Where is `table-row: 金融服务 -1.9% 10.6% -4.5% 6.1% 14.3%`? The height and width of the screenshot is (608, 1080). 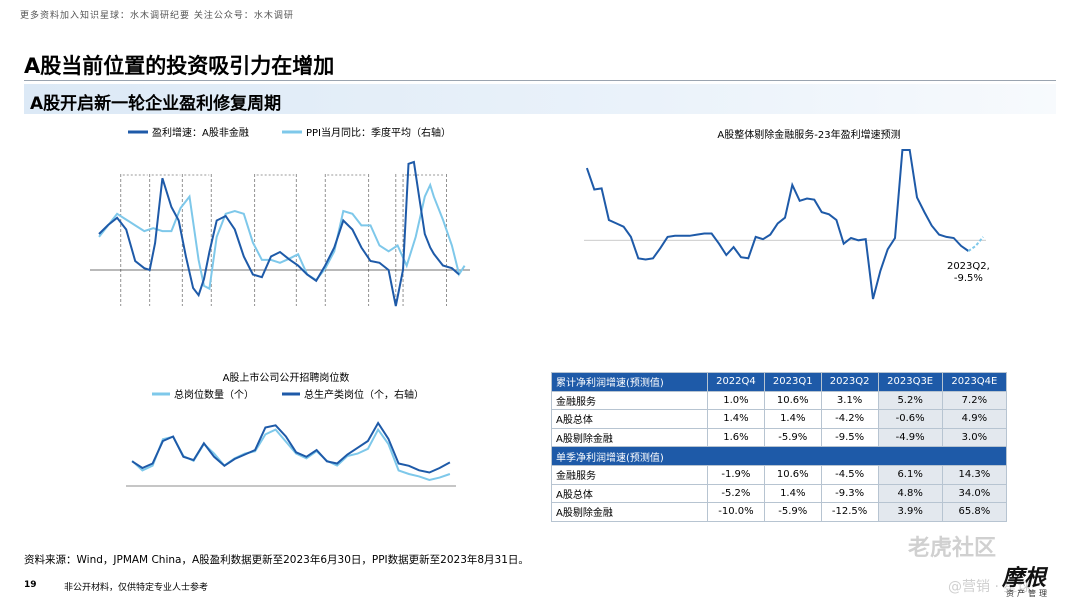 table-row: 金融服务 -1.9% 10.6% -4.5% 6.1% 14.3% is located at coordinates (779, 474).